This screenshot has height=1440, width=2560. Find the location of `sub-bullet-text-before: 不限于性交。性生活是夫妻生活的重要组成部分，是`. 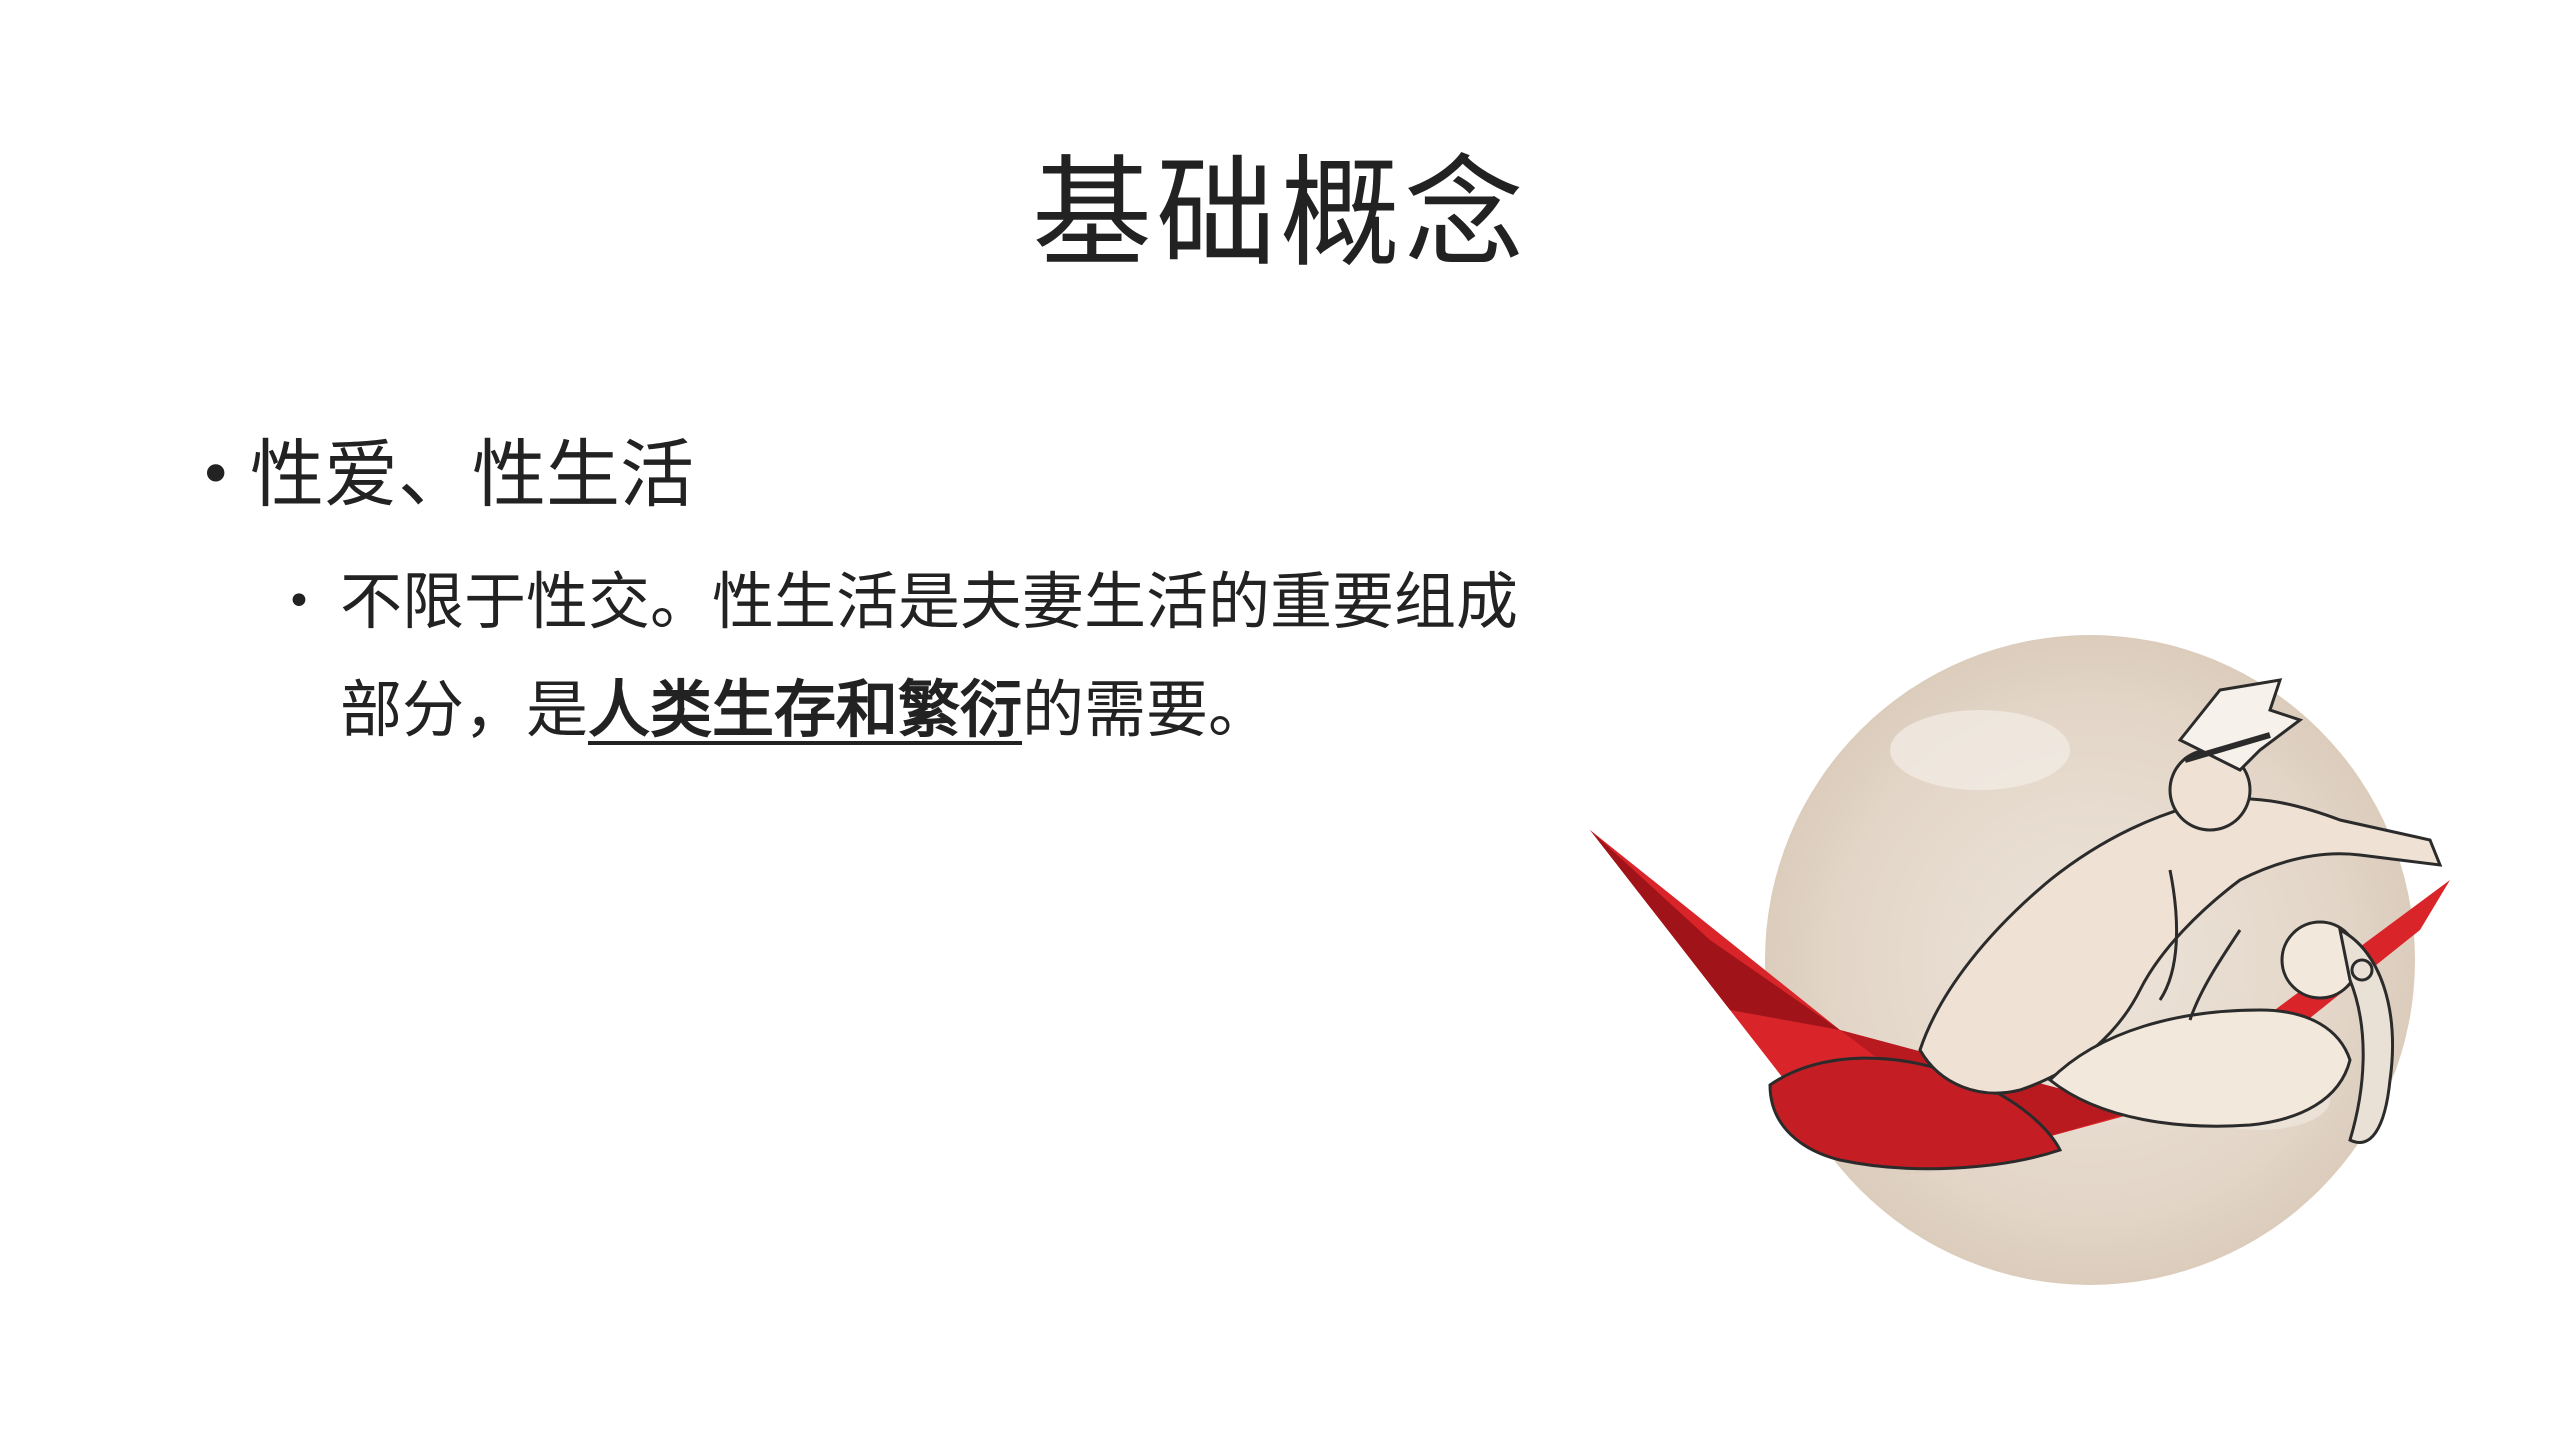

sub-bullet-text-before: 不限于性交。性生活是夫妻生活的重要组成部分，是 is located at coordinates (929, 655).